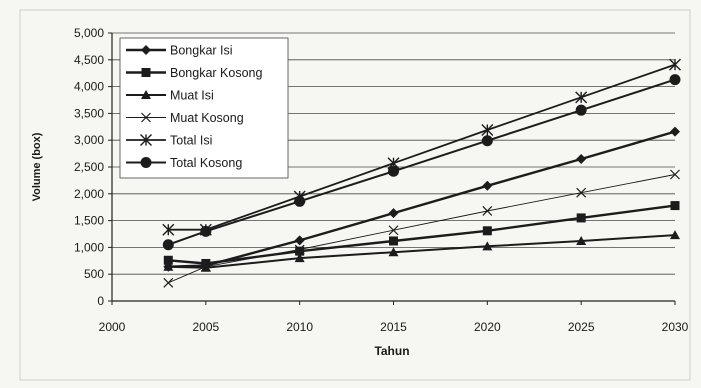 This screenshot has width=701, height=388. Describe the element at coordinates (89, 60) in the screenshot. I see `y-tick-label: 4,500` at that location.